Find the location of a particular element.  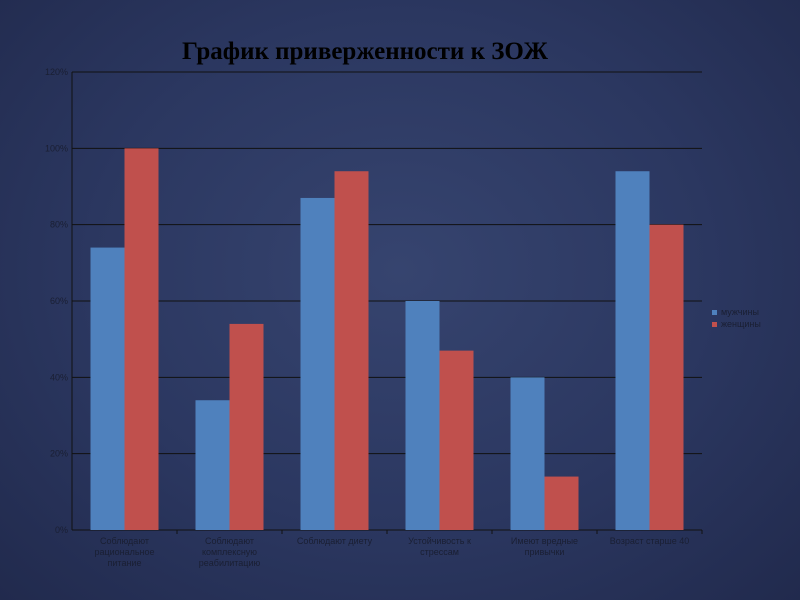

x-category-label: Соблюдают диету is located at coordinates (335, 541).